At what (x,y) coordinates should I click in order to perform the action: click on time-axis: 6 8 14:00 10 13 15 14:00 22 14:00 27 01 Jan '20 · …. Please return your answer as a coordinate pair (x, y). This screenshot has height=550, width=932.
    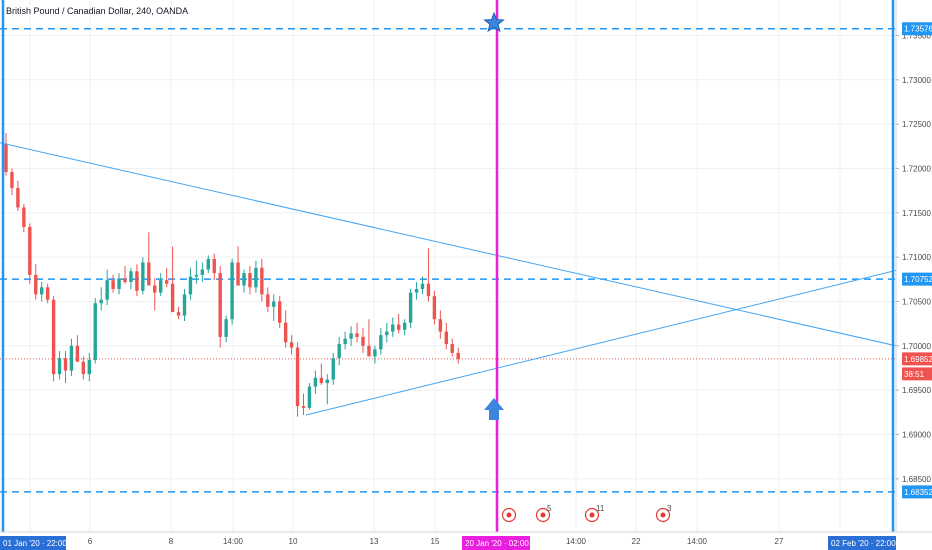
    Looking at the image, I should click on (466, 540).